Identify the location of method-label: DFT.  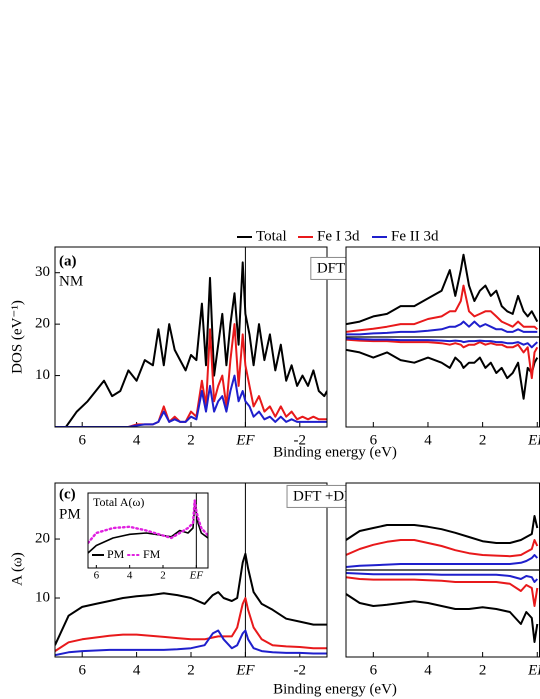
(331, 268).